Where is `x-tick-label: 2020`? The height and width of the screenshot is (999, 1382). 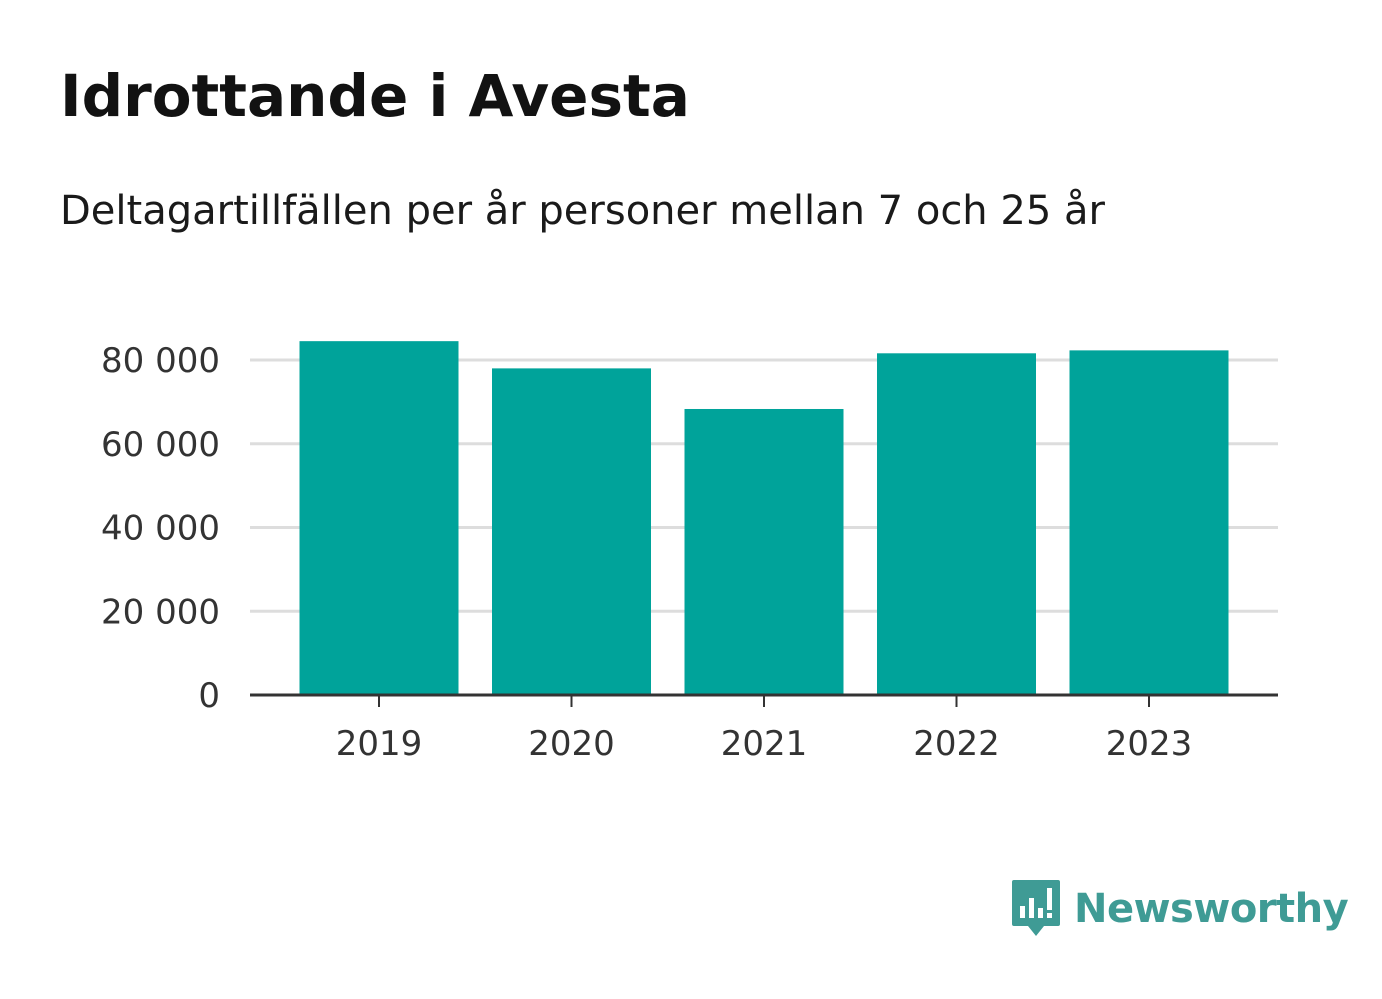
x-tick-label: 2020 is located at coordinates (571, 744).